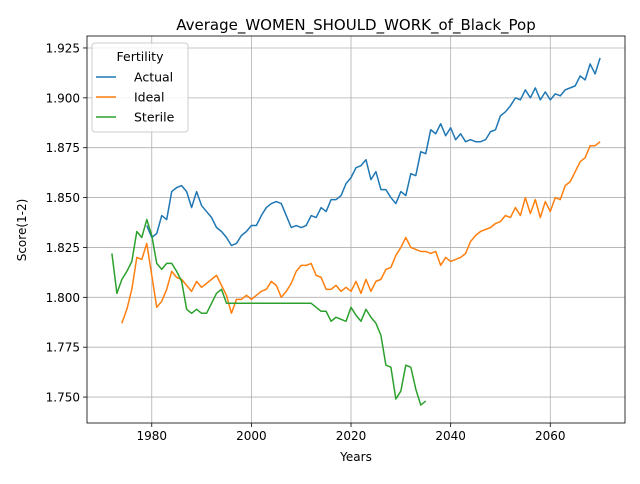  What do you see at coordinates (63, 98) in the screenshot?
I see `y-tick-label: 1.900` at bounding box center [63, 98].